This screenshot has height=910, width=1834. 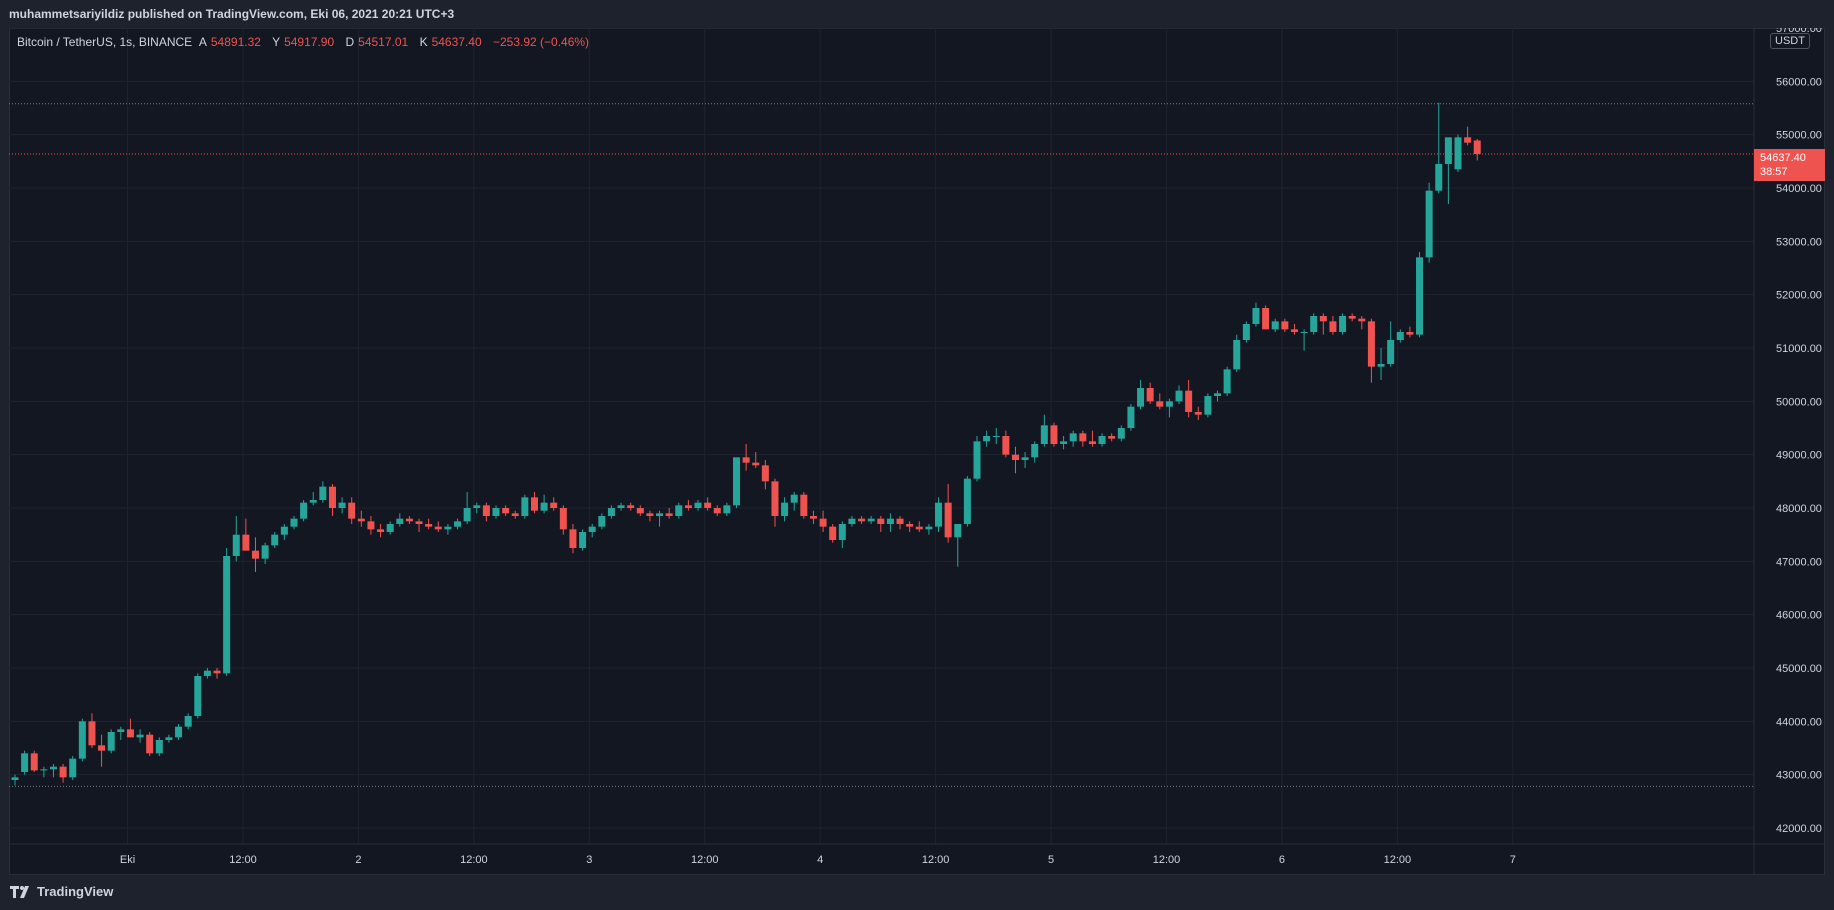 I want to click on x-tick-label: 2, so click(x=358, y=860).